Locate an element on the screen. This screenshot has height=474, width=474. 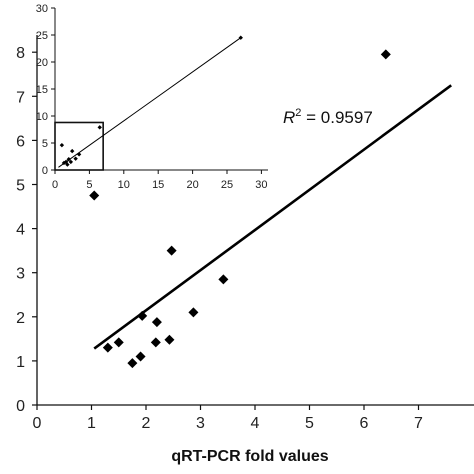
x-ticks: 0 1 2 3 4 5 6 7 is located at coordinates (228, 418).